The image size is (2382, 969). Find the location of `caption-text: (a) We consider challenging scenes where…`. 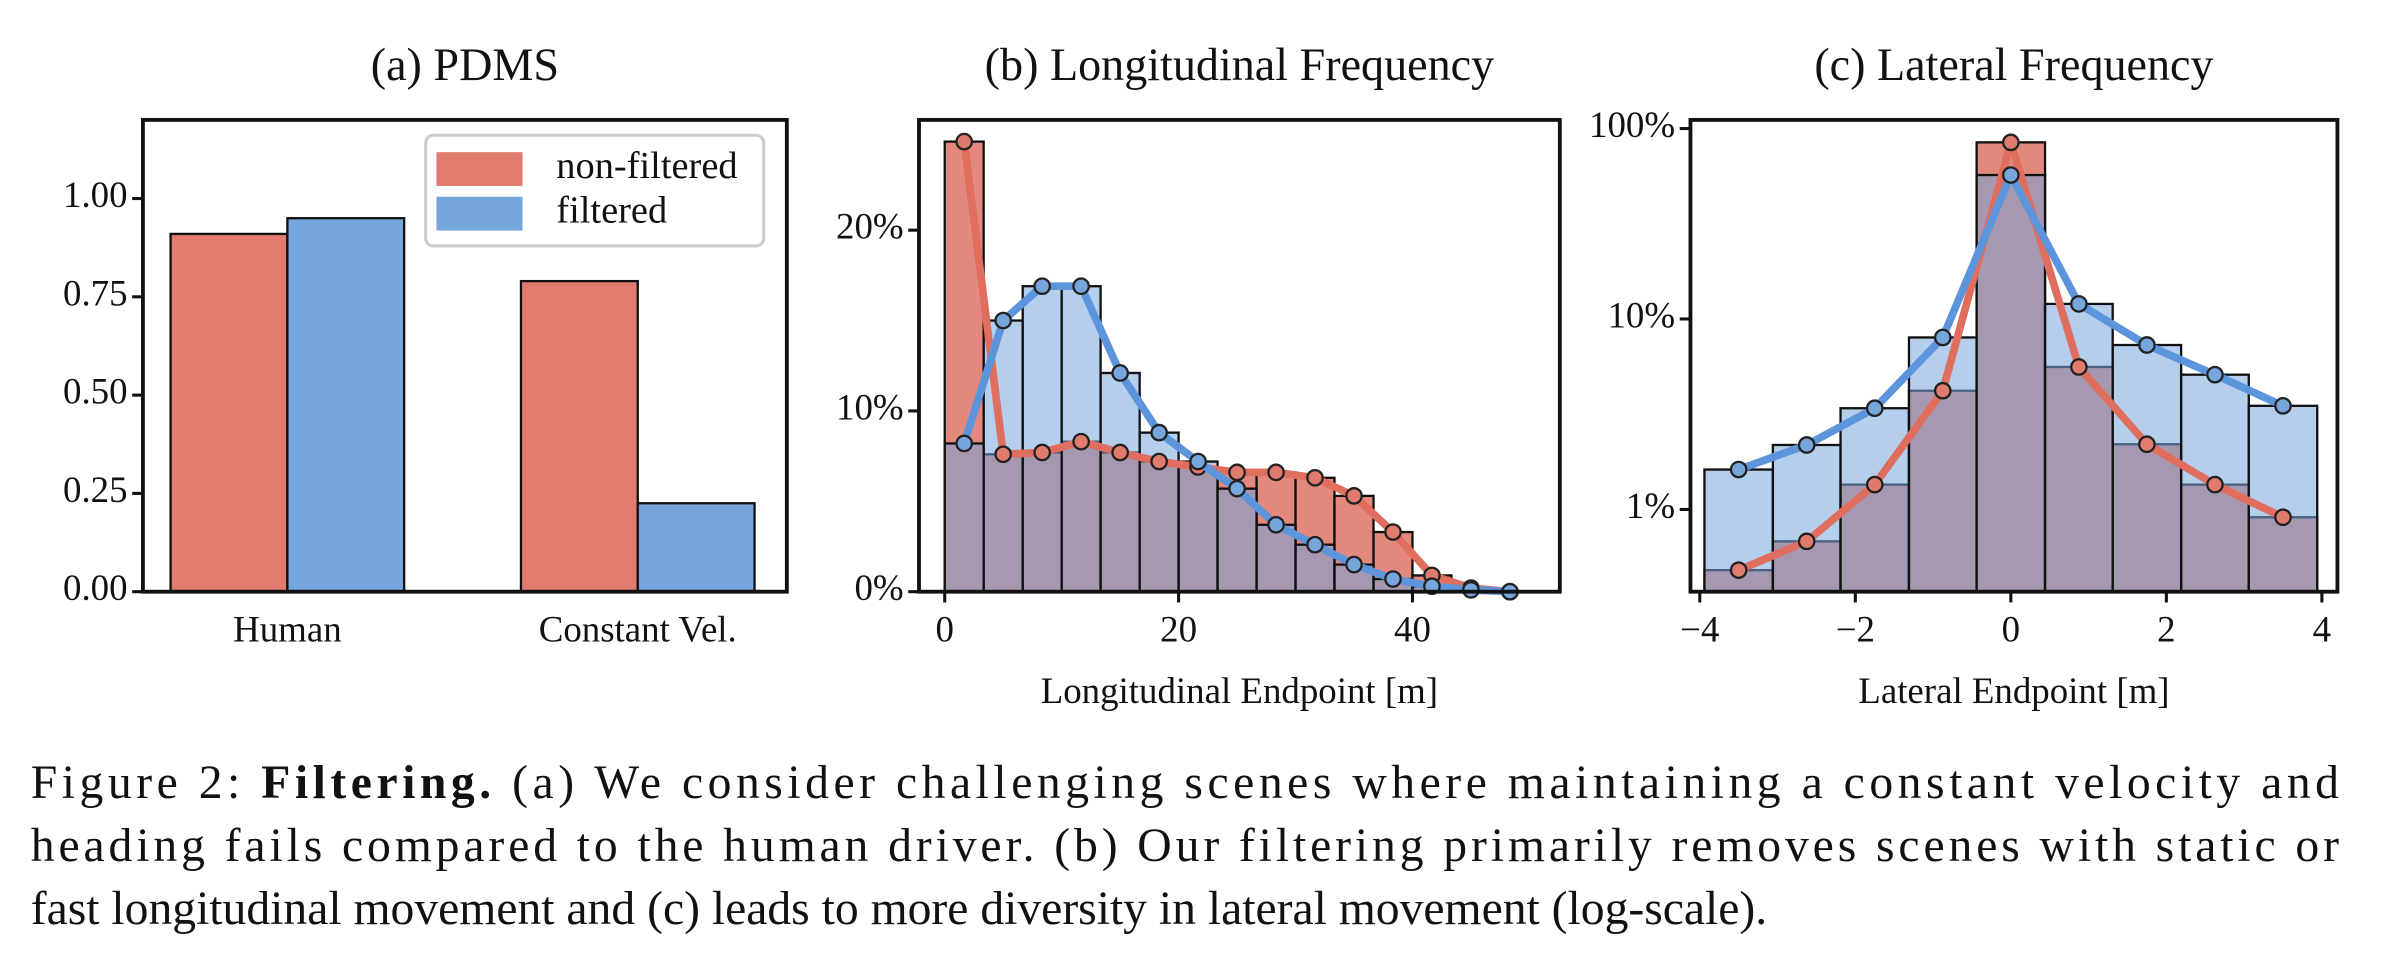

caption-text: (a) We consider challenging scenes where… is located at coordinates (1425, 783).